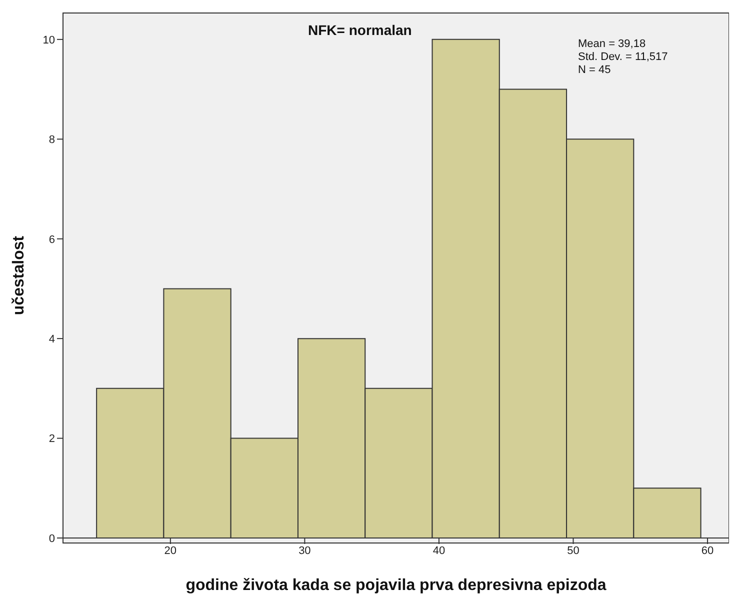 Image resolution: width=737 pixels, height=611 pixels. What do you see at coordinates (439, 550) in the screenshot?
I see `x-tick-label: 40` at bounding box center [439, 550].